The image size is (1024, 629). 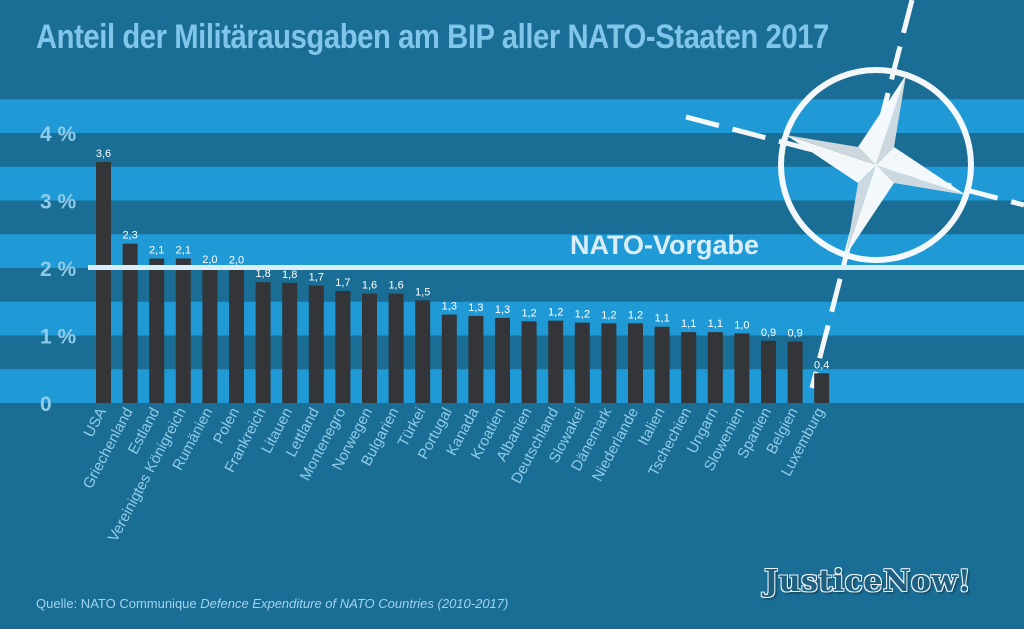 What do you see at coordinates (664, 245) in the screenshot?
I see `nato-target-label: NATO-Vorgabe` at bounding box center [664, 245].